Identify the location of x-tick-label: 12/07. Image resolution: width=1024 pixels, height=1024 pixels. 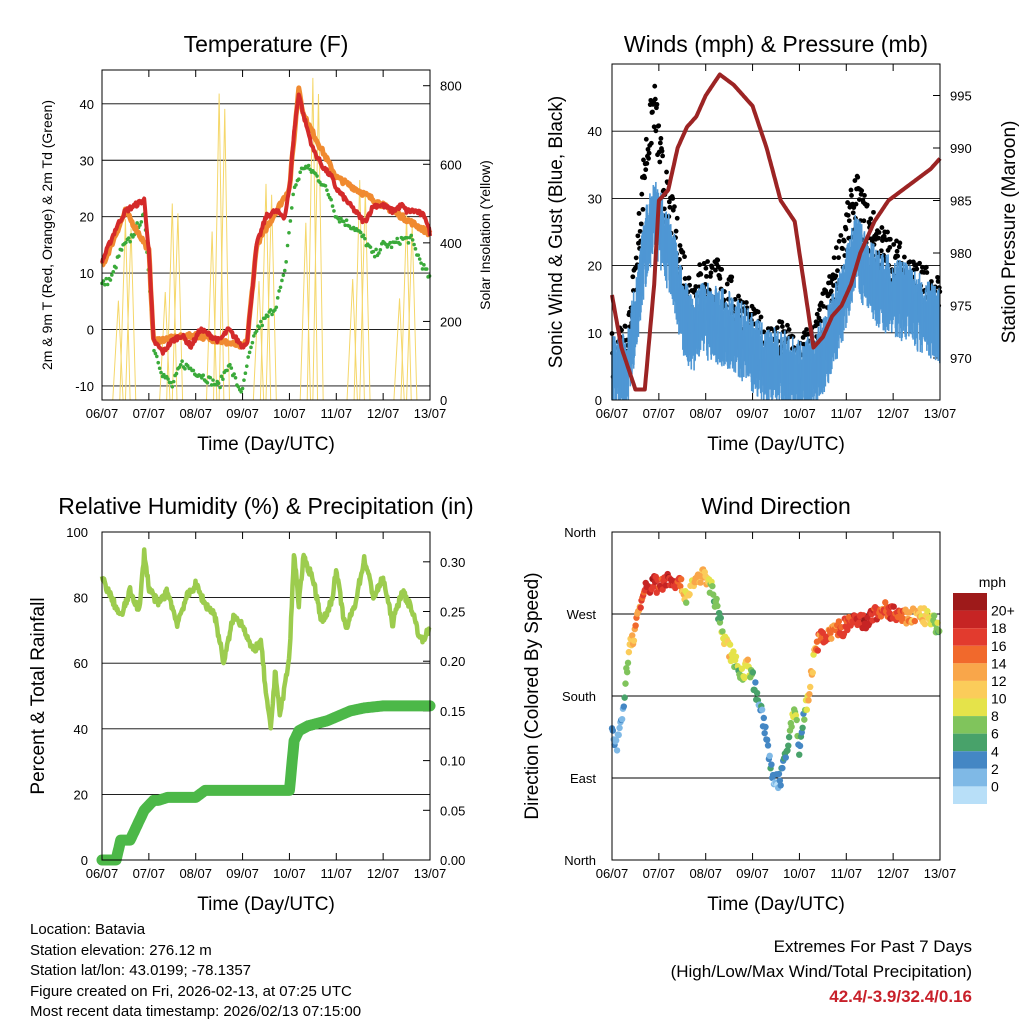
(383, 413).